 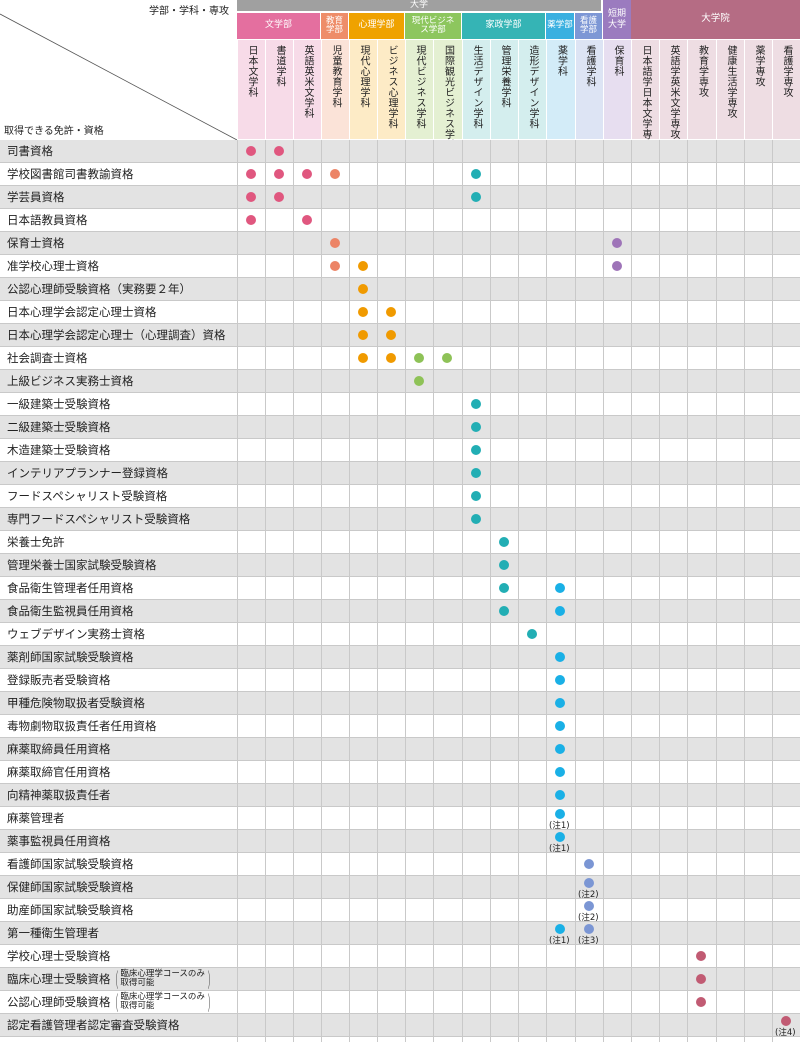 I want to click on table-row: 日本心理学会認定心理士（心理調査）資格, so click(x=400, y=335).